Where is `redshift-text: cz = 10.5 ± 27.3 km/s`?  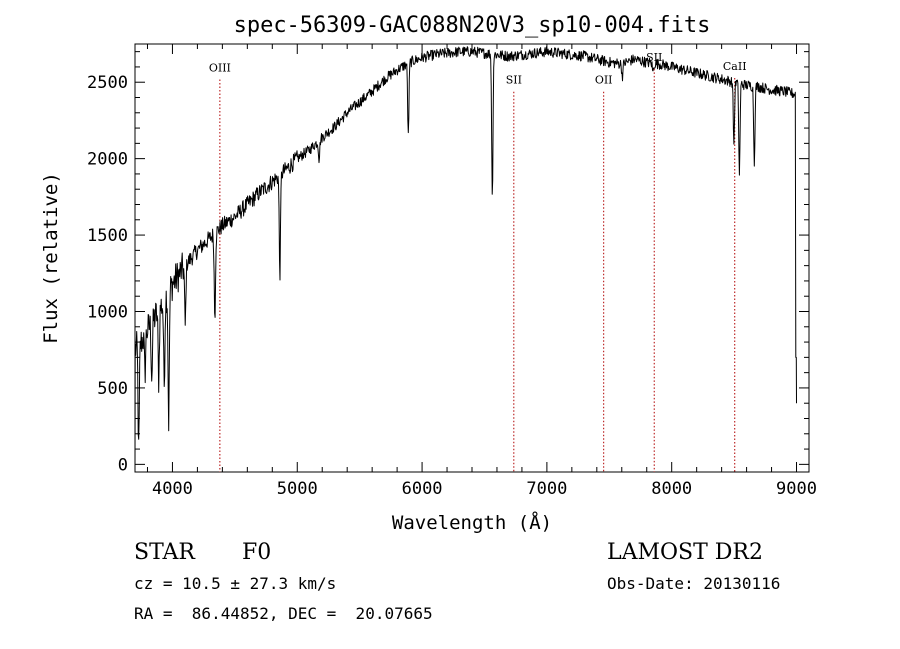 redshift-text: cz = 10.5 ± 27.3 km/s is located at coordinates (235, 583).